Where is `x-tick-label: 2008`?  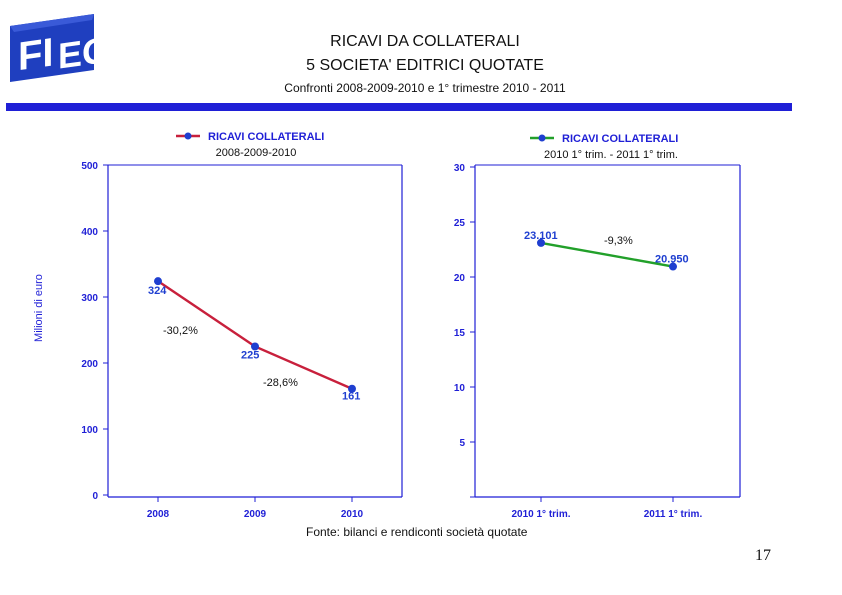 x-tick-label: 2008 is located at coordinates (158, 514).